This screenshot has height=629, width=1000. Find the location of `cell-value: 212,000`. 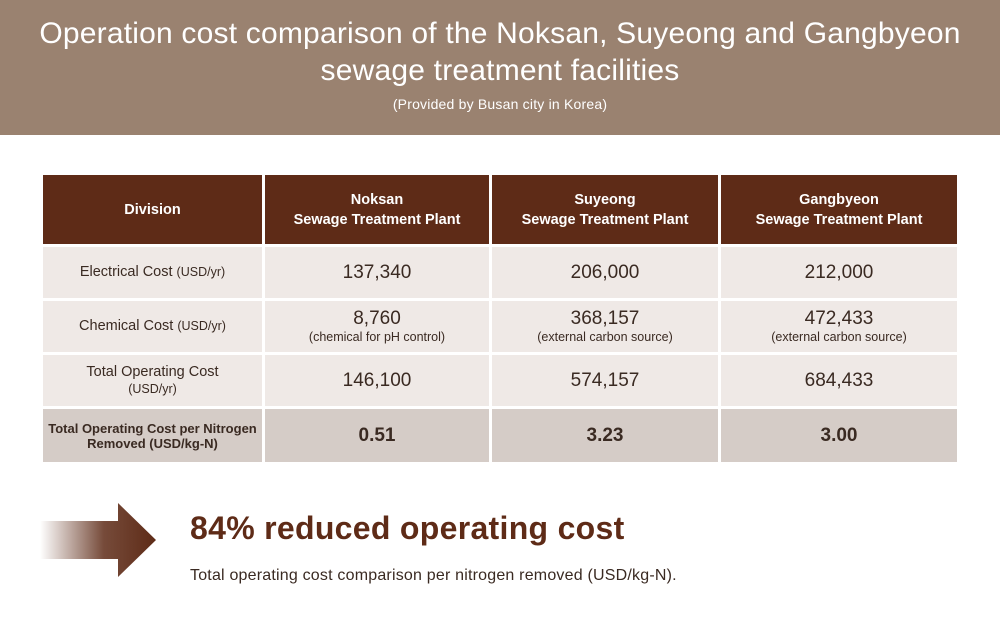

cell-value: 212,000 is located at coordinates (839, 272).